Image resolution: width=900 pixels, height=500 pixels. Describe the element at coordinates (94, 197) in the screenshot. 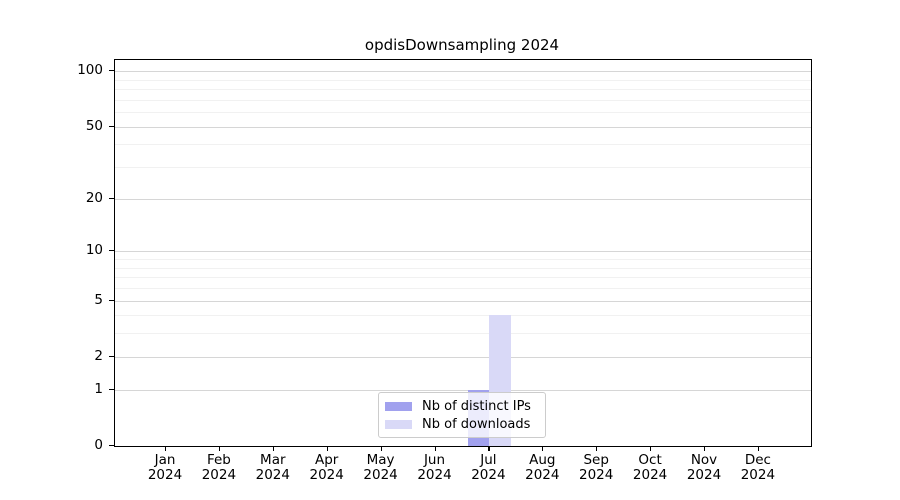

I see `y-tick-label: 20` at that location.